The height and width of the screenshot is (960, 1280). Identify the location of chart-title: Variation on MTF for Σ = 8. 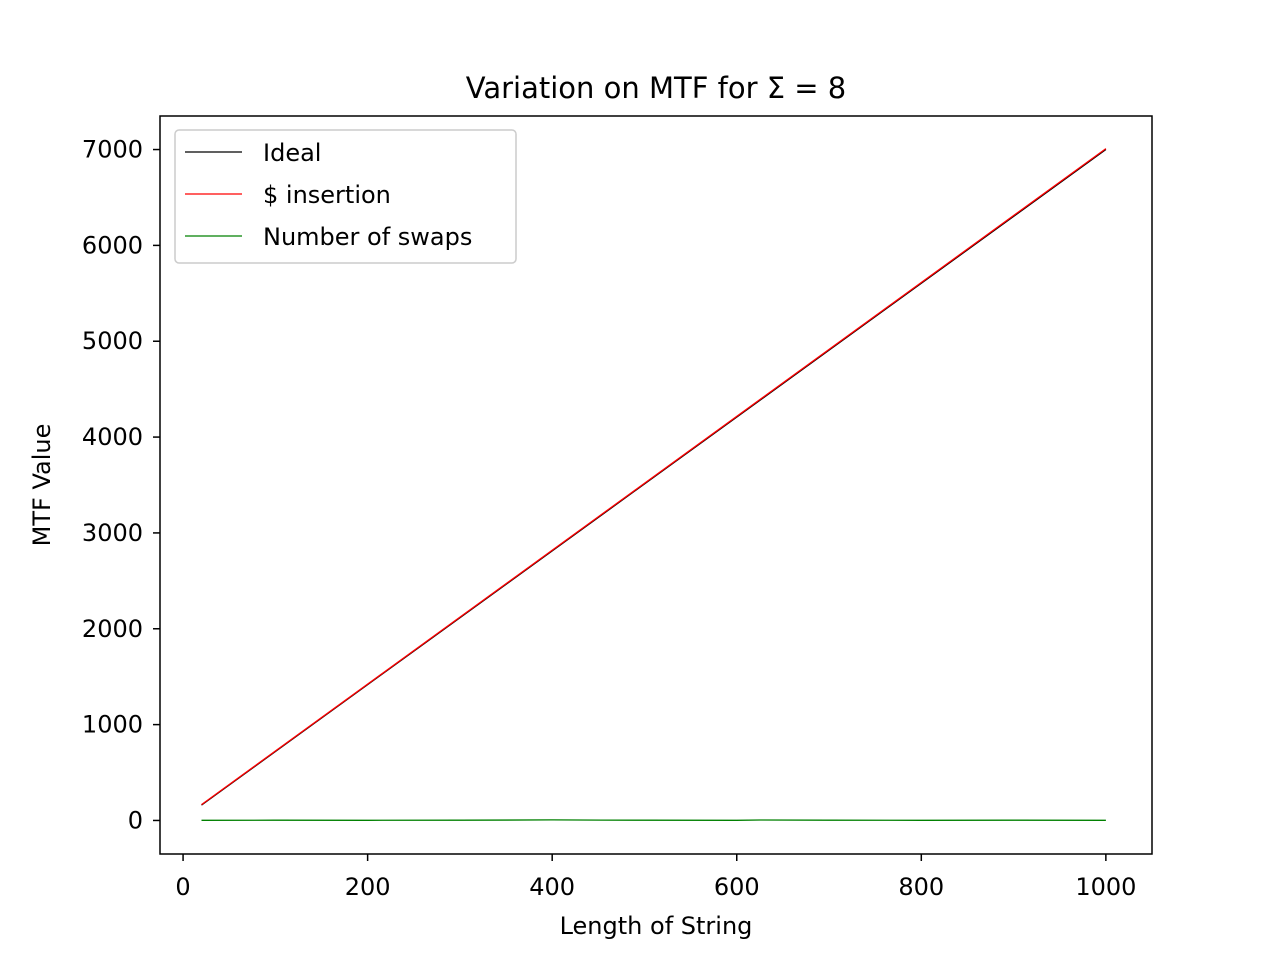
(656, 88).